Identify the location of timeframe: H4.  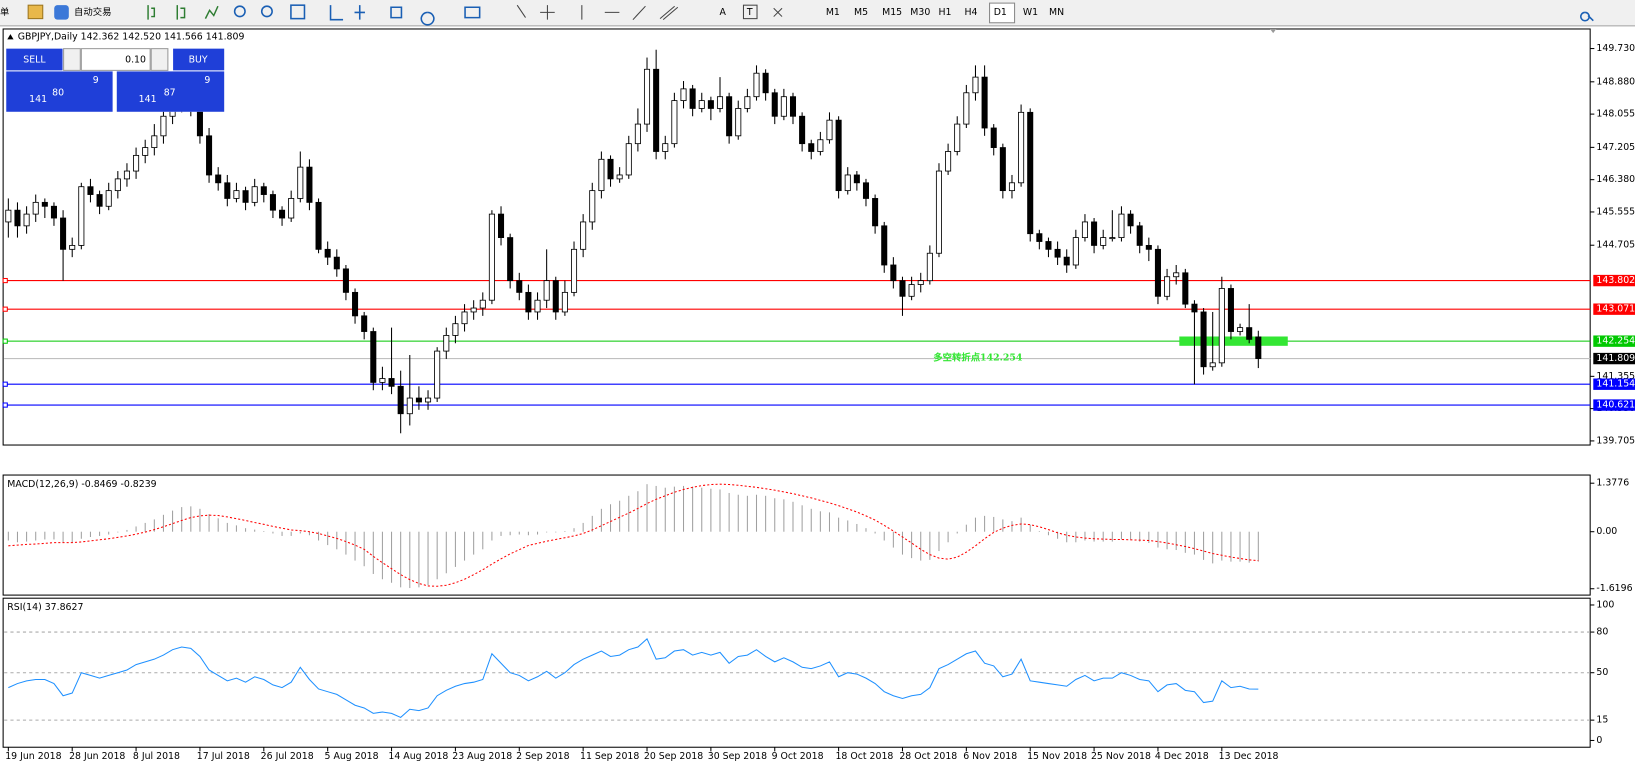
(971, 12).